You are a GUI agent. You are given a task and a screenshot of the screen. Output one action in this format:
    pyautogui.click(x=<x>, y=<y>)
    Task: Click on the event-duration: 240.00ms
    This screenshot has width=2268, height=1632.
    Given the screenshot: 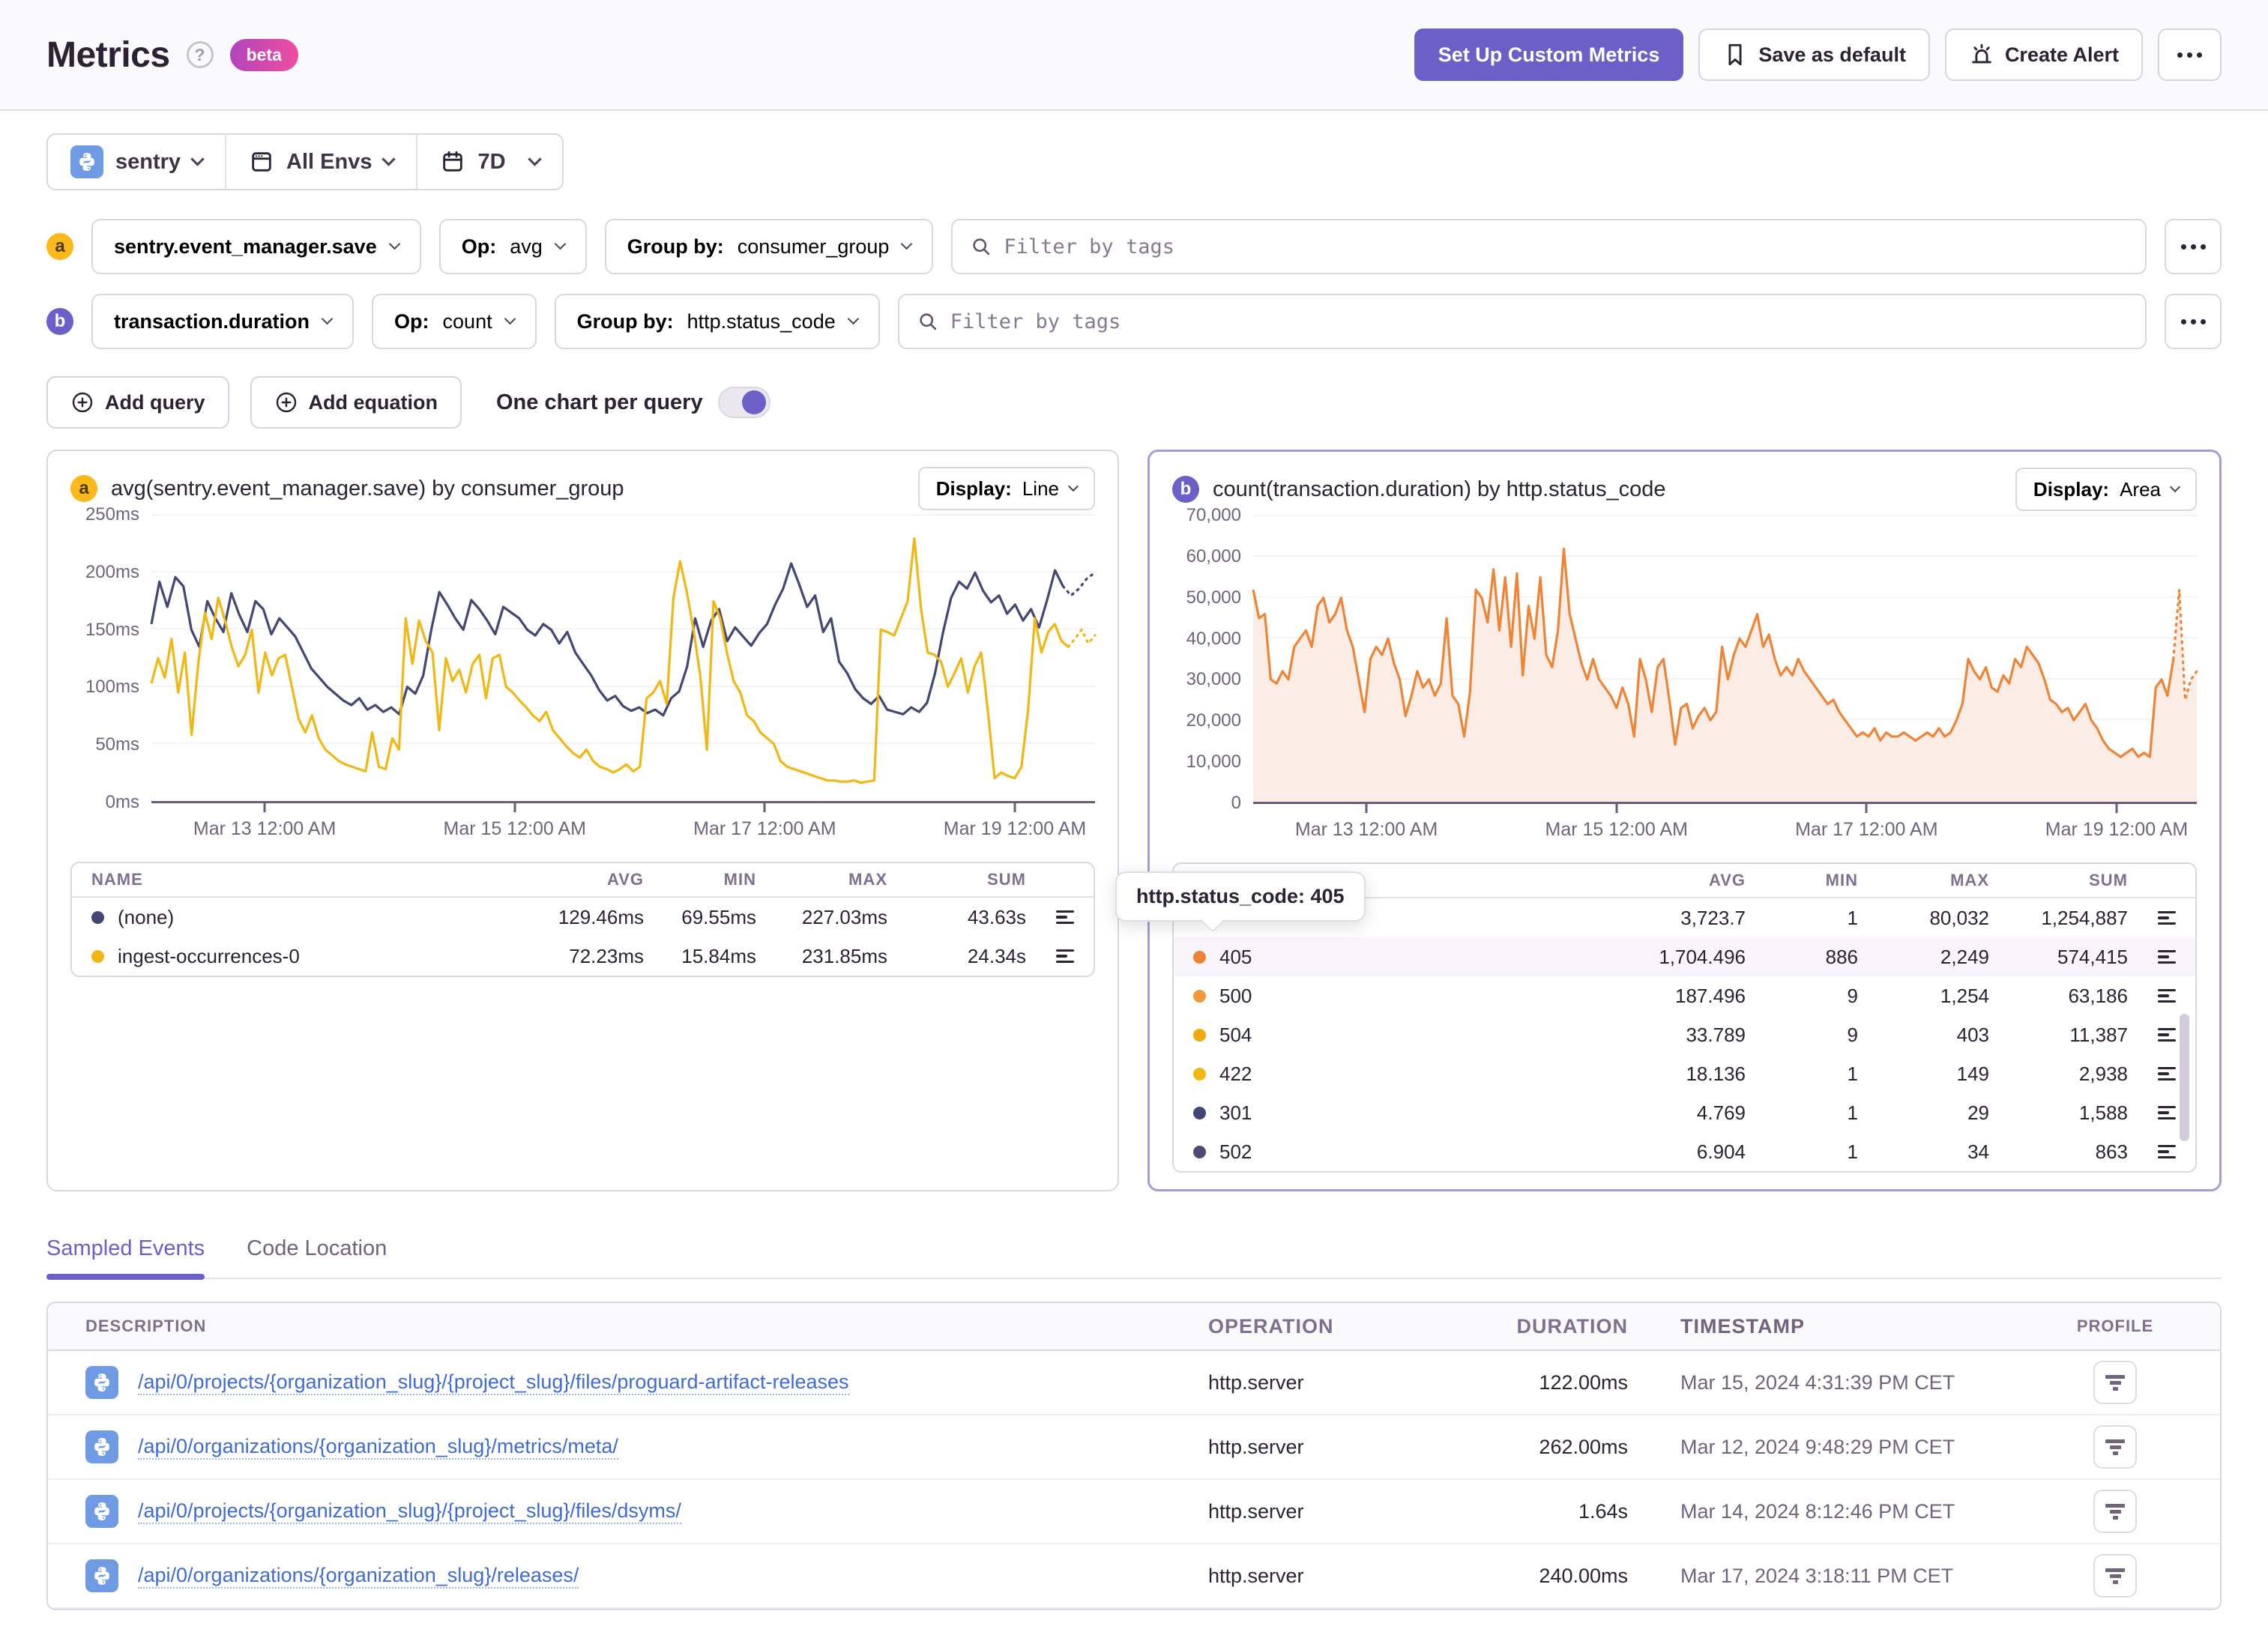 What is the action you would take?
    pyautogui.click(x=1583, y=1575)
    